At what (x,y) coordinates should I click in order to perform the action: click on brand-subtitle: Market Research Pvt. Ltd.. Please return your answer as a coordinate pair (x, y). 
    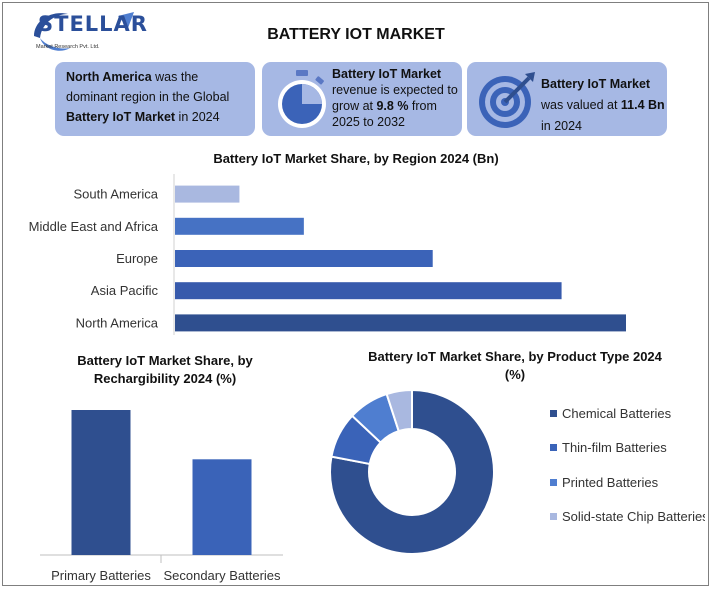
    Looking at the image, I should click on (68, 47).